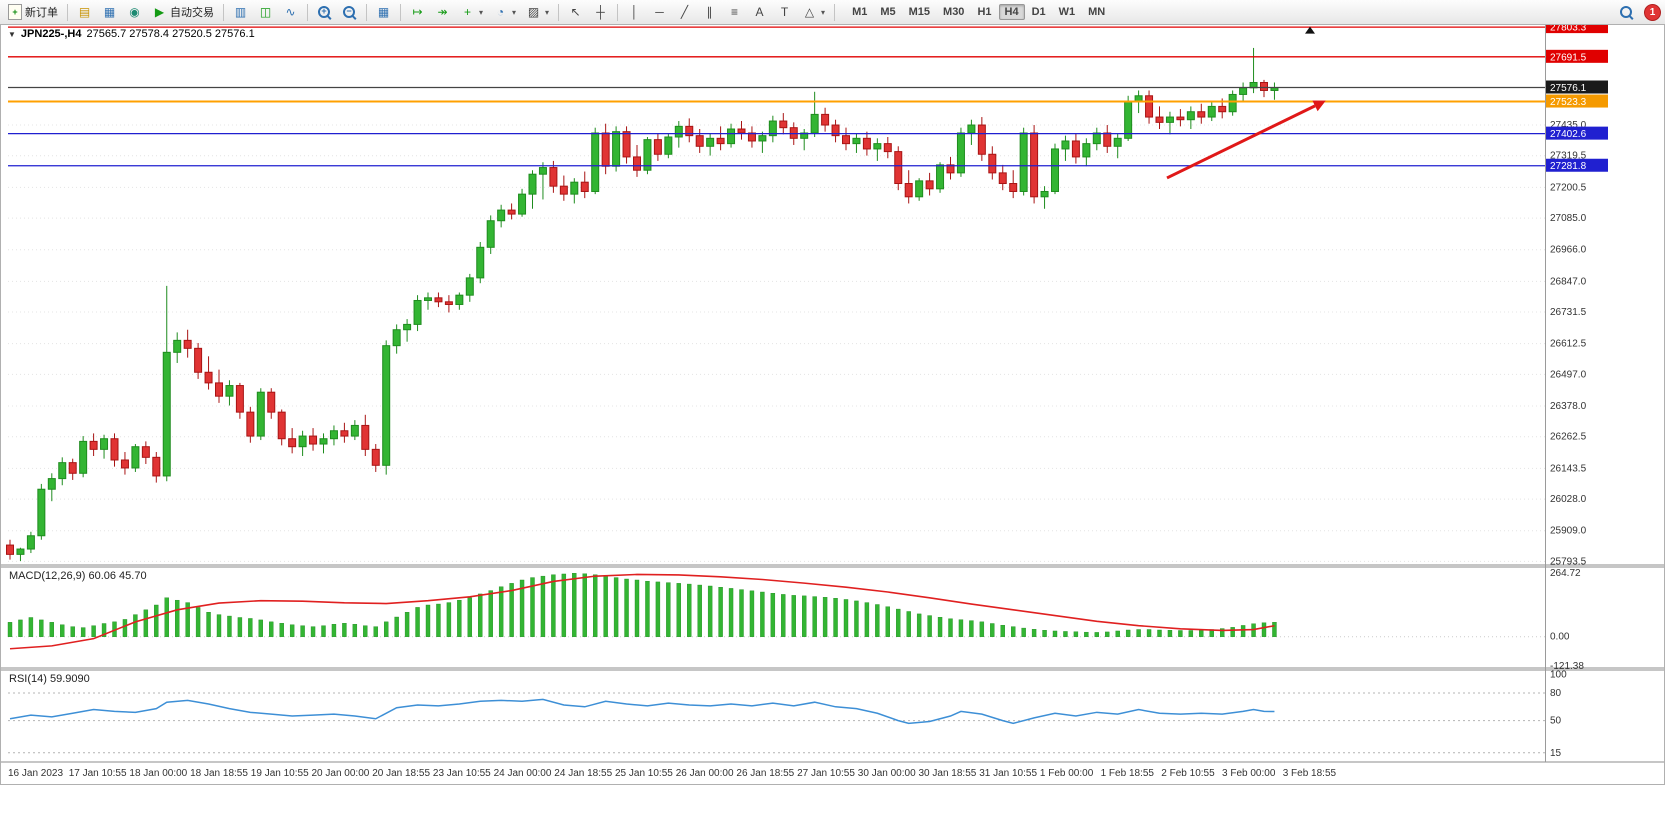 Image resolution: width=1665 pixels, height=835 pixels. Describe the element at coordinates (784, 12) in the screenshot. I see `label-tool-icon: T` at that location.